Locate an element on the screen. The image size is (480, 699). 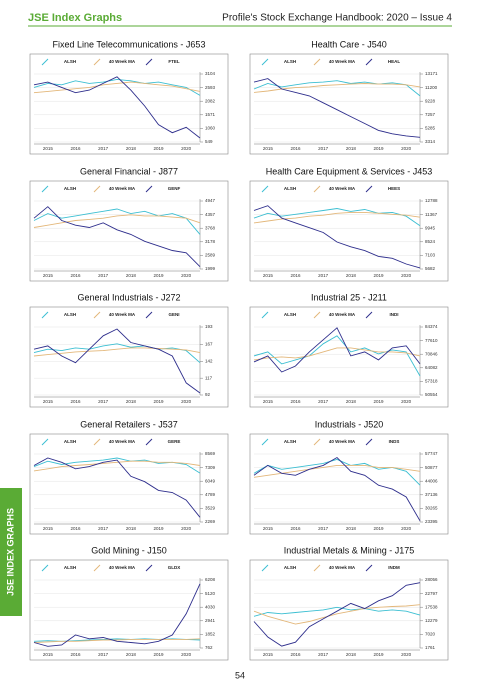
chart-title: Industrial Metals & Mining - J175 is located at coordinates (349, 550).